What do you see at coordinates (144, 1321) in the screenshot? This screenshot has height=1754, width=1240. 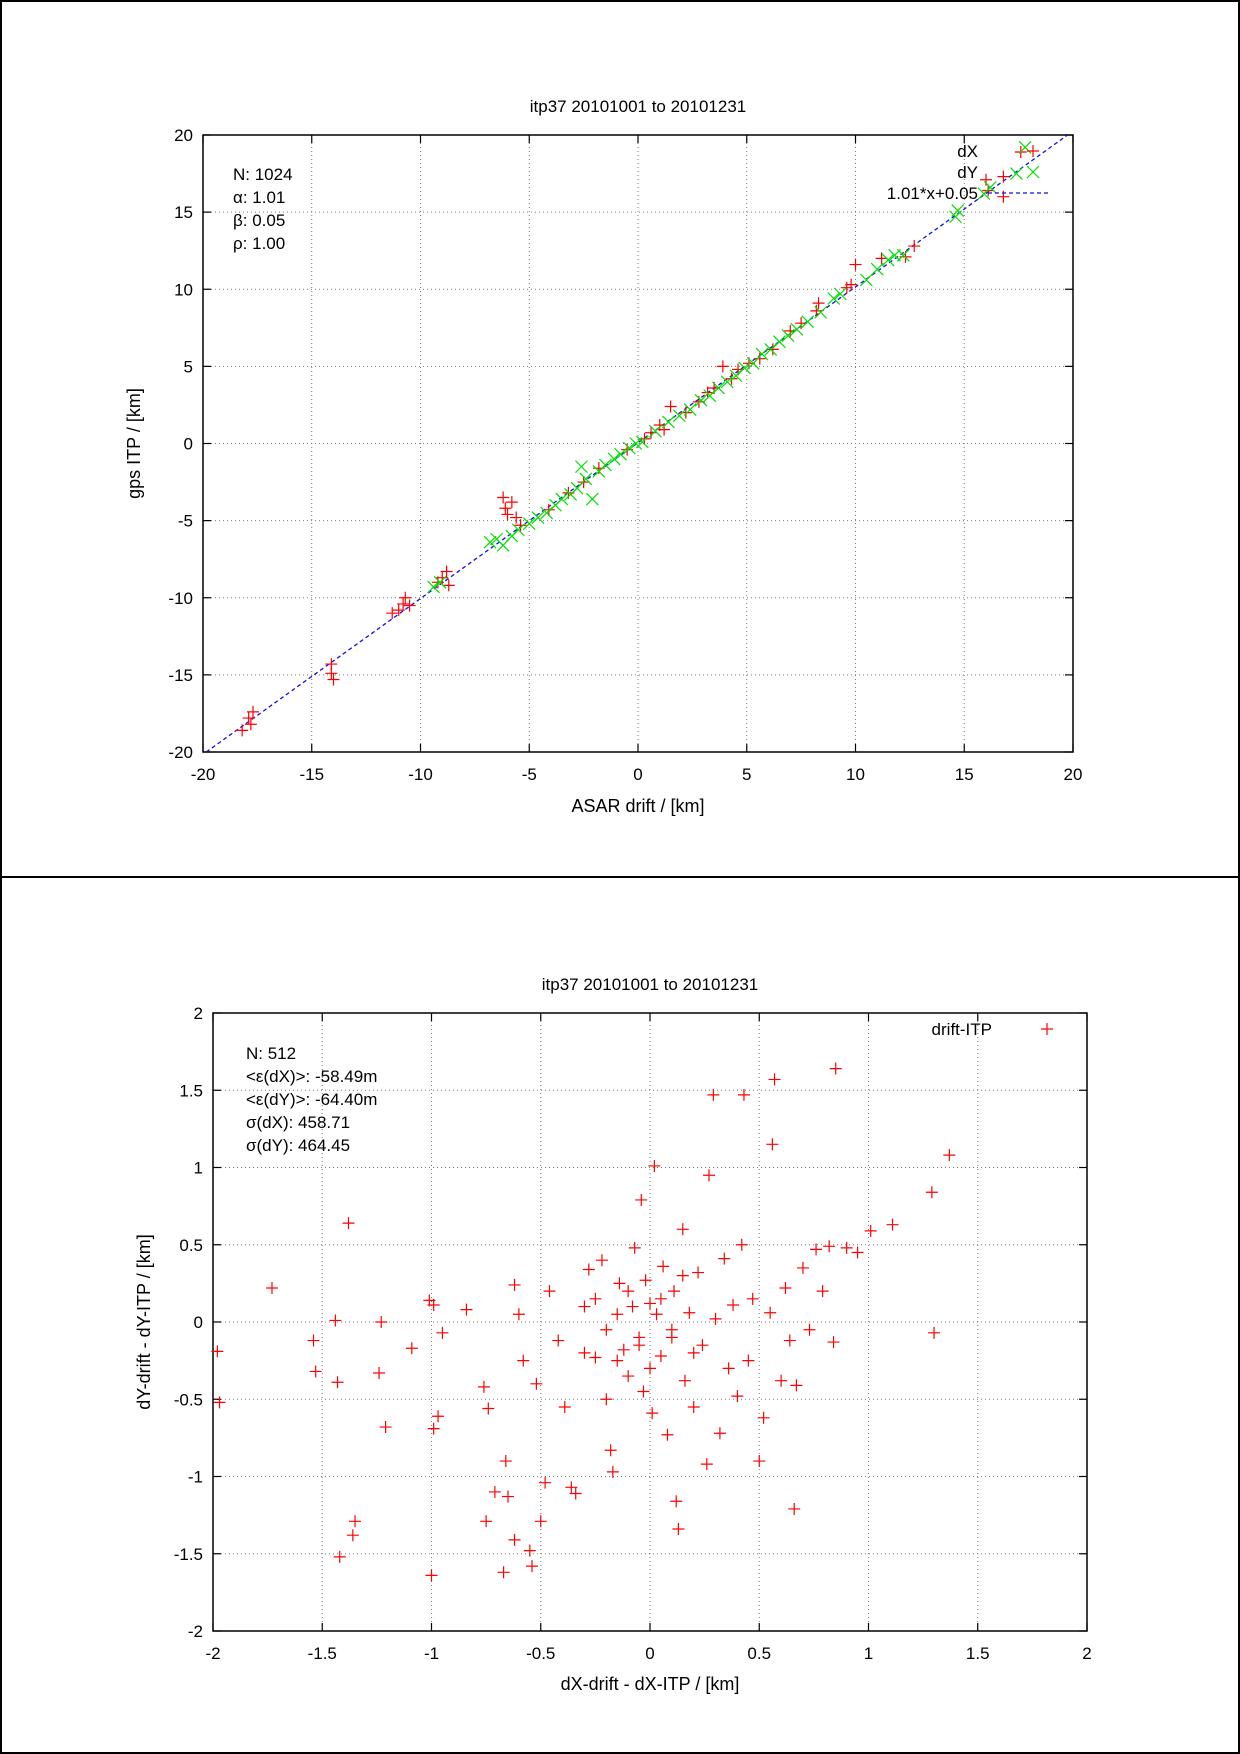 I see `y-axis-label: dY-drift - dY-ITP / [km]` at bounding box center [144, 1321].